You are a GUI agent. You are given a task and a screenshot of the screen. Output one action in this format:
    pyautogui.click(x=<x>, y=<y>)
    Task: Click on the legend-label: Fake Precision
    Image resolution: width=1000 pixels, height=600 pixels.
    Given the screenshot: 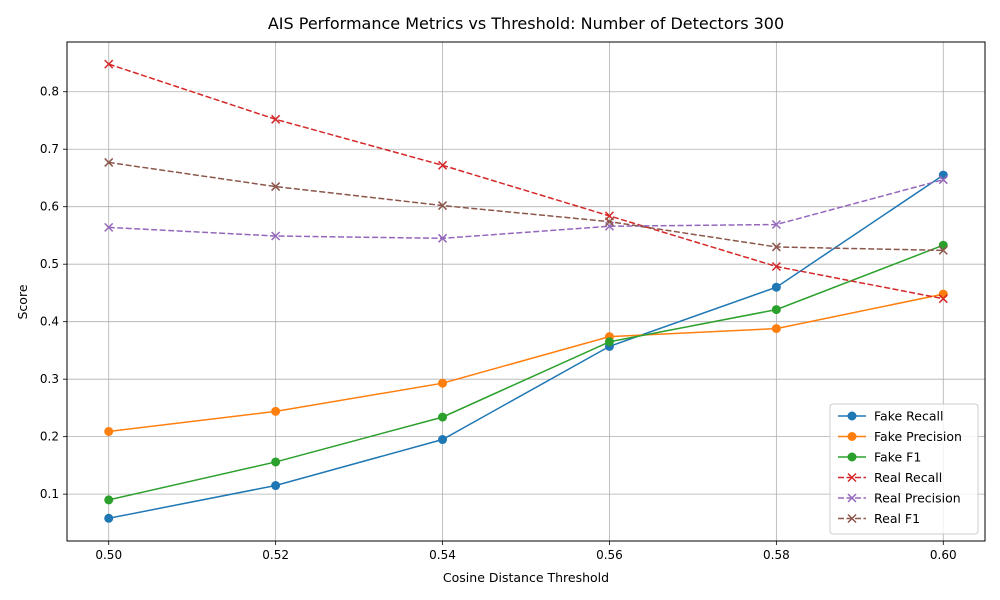 What is the action you would take?
    pyautogui.click(x=918, y=436)
    